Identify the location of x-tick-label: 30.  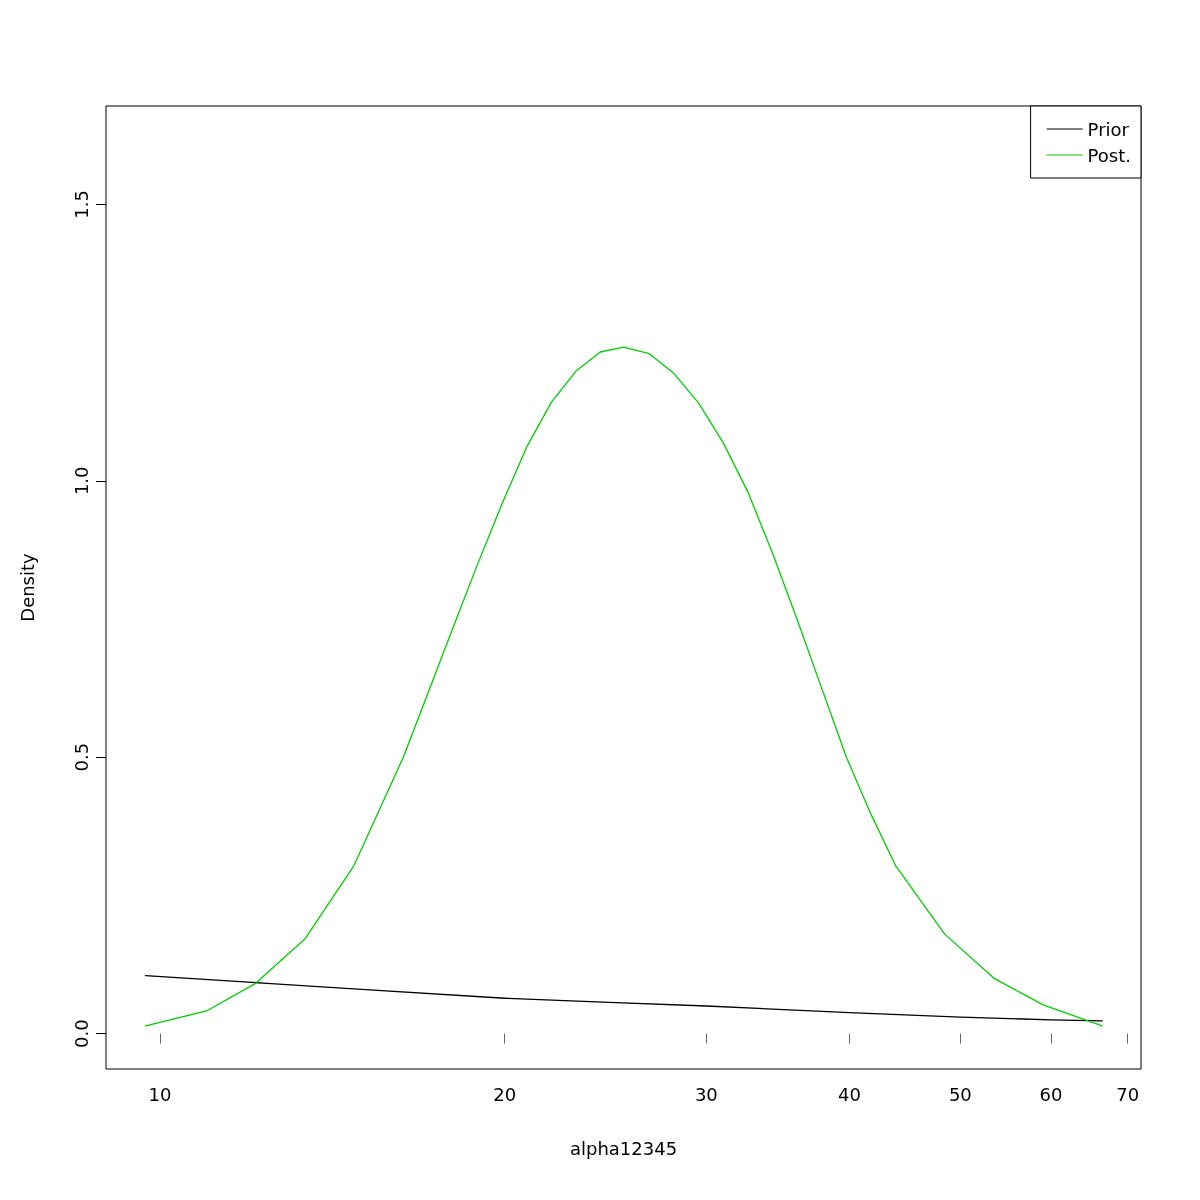
(706, 1094).